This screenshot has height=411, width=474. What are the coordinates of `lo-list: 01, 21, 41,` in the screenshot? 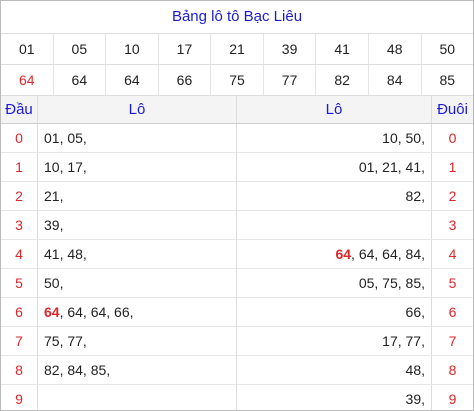 It's located at (391, 167).